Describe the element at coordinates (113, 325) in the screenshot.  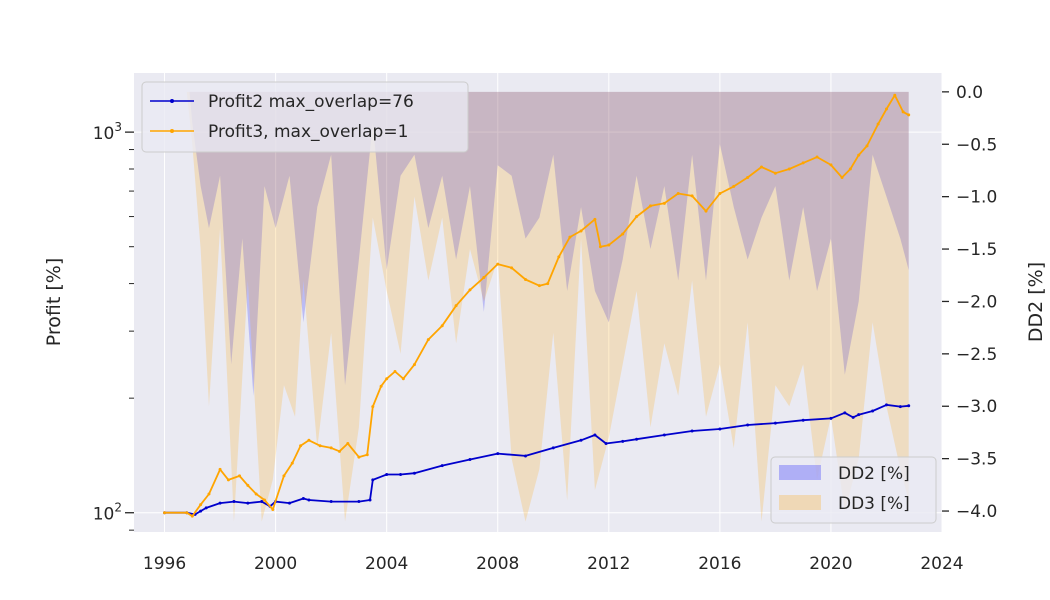
I see `y-axis-left: 10² 10³` at that location.